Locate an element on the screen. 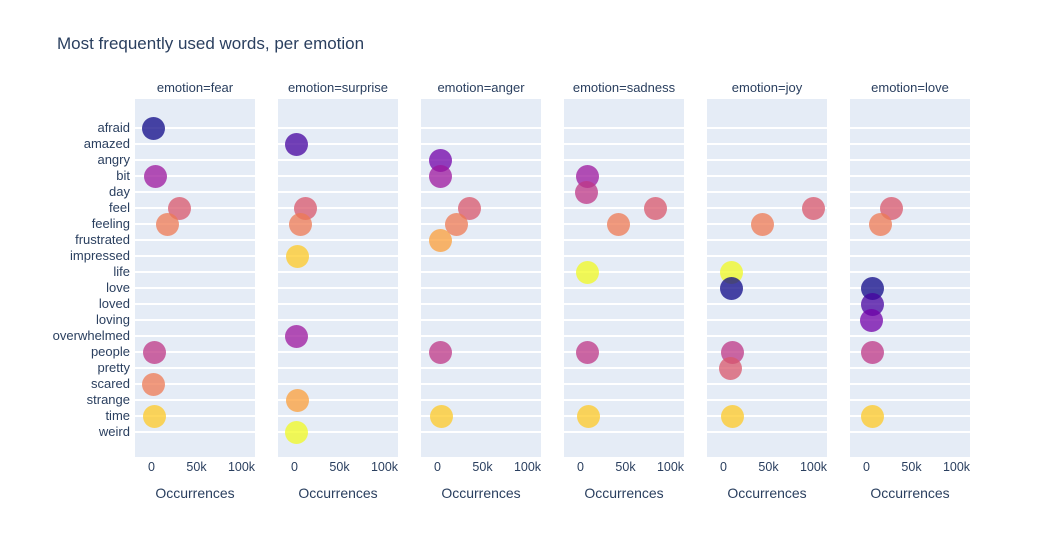  x-tick-label-joy-50k: 50k is located at coordinates (768, 467).